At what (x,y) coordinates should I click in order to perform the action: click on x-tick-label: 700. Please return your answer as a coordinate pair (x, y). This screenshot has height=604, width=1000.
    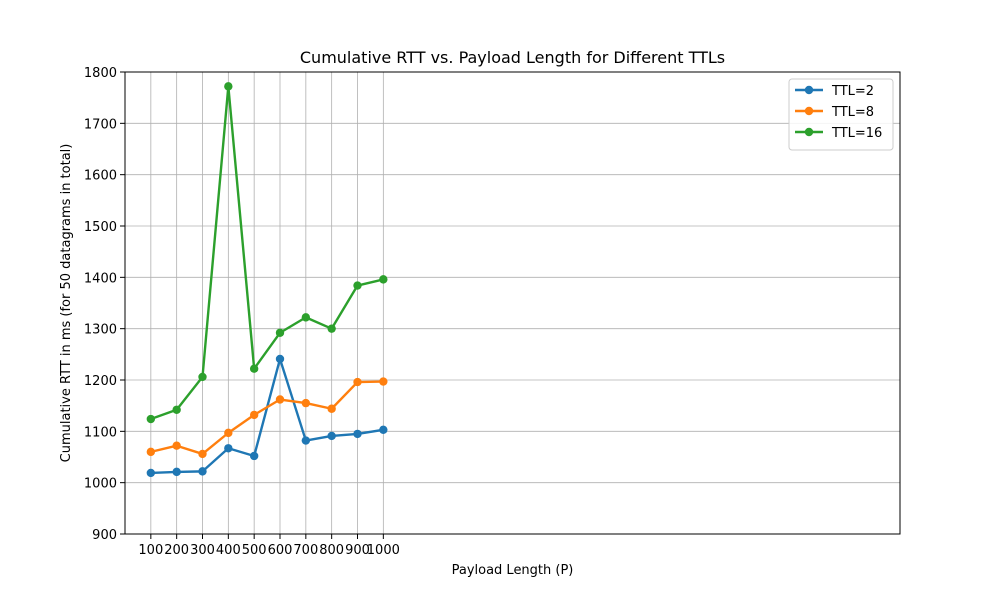
    Looking at the image, I should click on (305, 550).